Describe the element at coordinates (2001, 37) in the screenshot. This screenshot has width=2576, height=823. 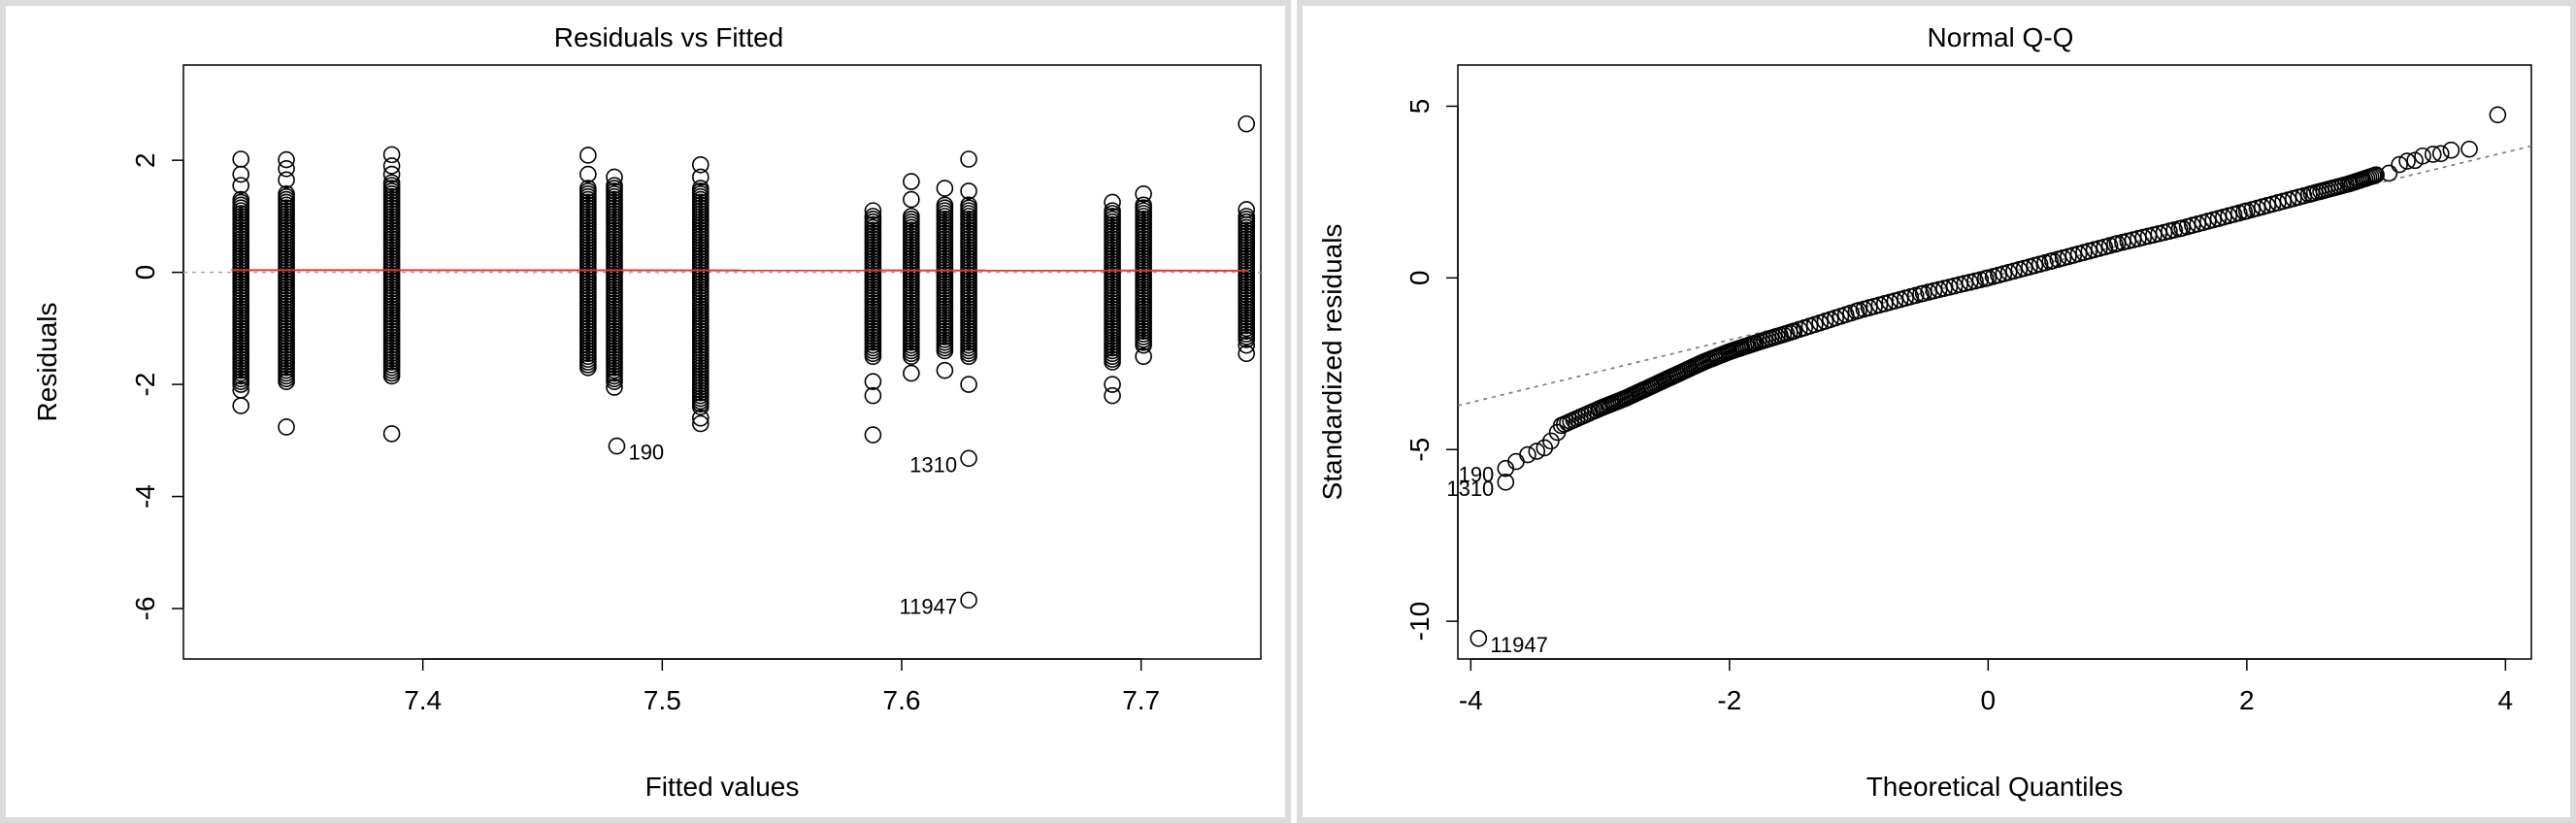
I see `chart-title: Normal Q-Q` at that location.